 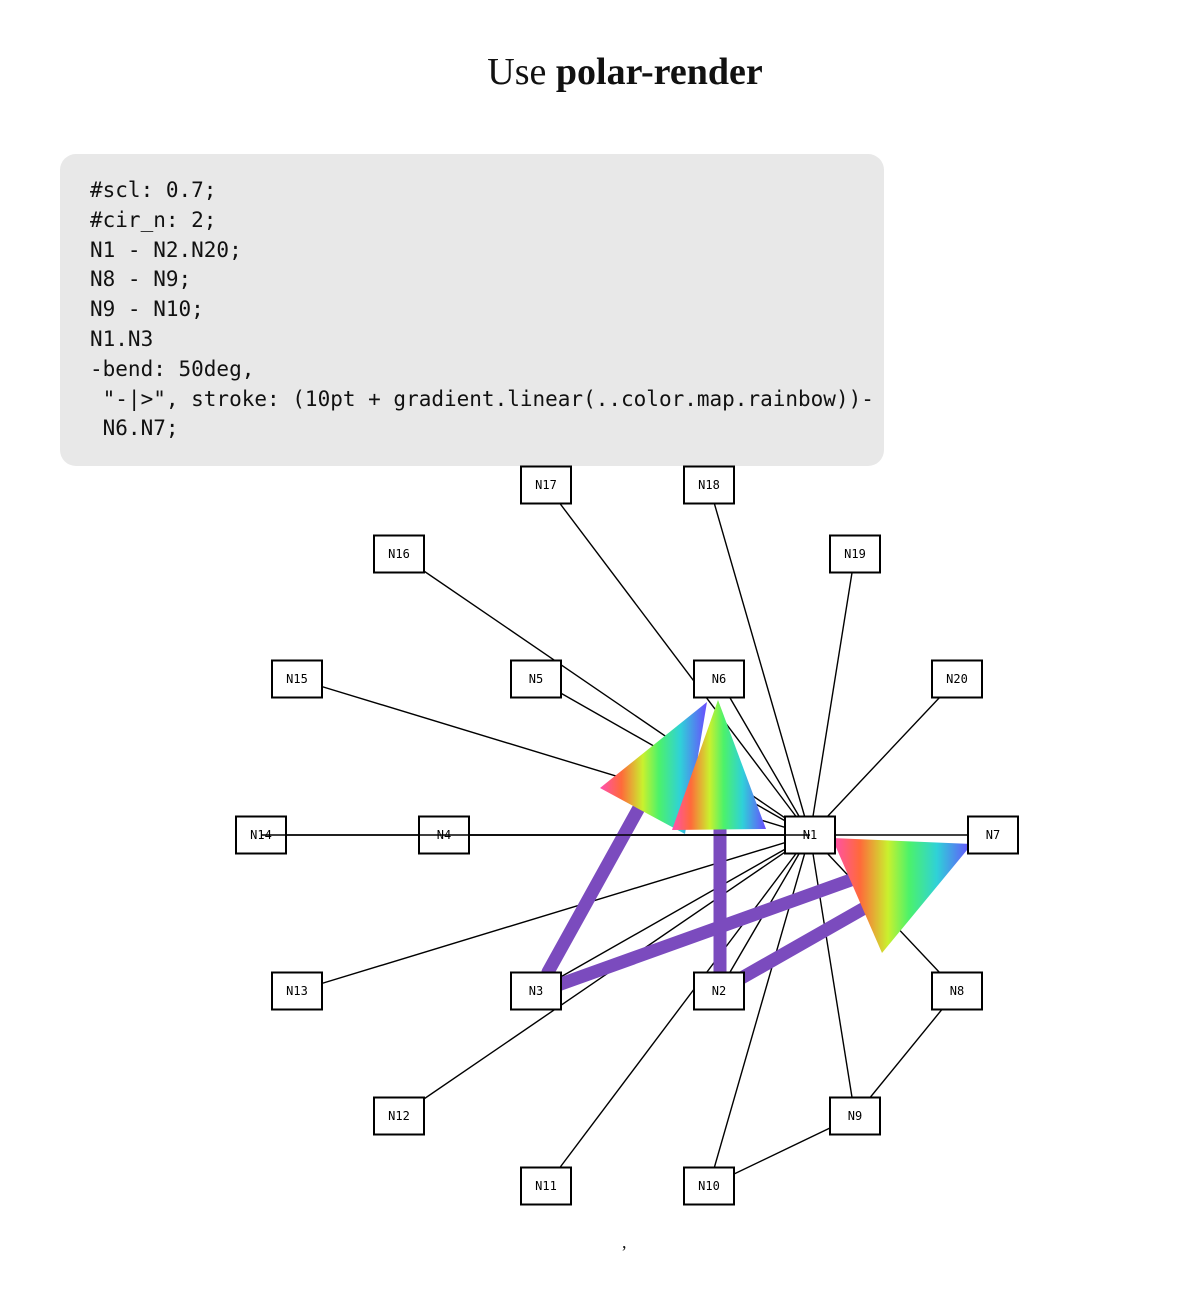 I want to click on edge-N1-N20, so click(x=883, y=757).